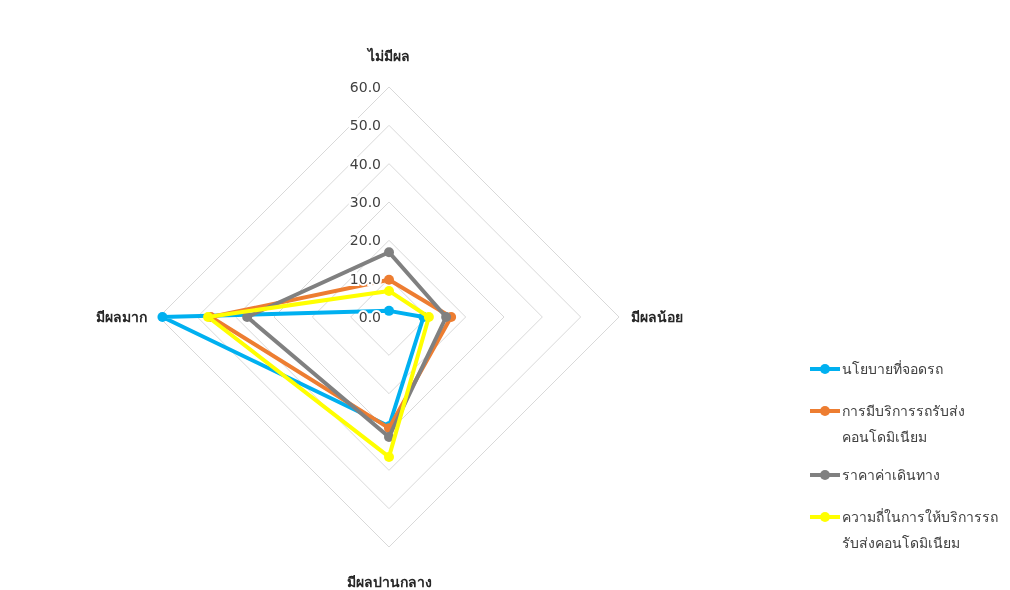 This screenshot has height=590, width=1010. I want to click on y-tick-label: 30.0, so click(365, 202).